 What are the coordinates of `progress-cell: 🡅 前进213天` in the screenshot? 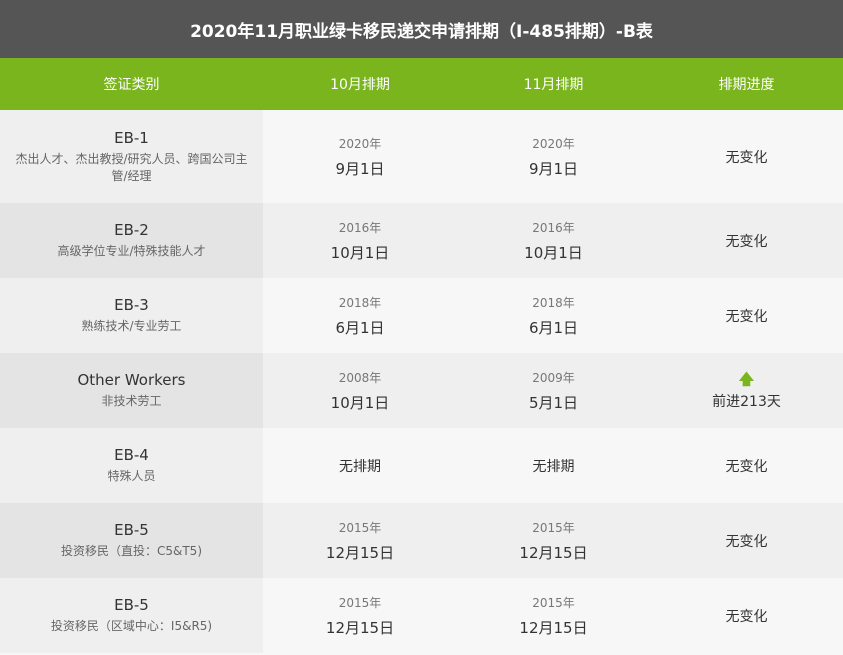 It's located at (746, 390).